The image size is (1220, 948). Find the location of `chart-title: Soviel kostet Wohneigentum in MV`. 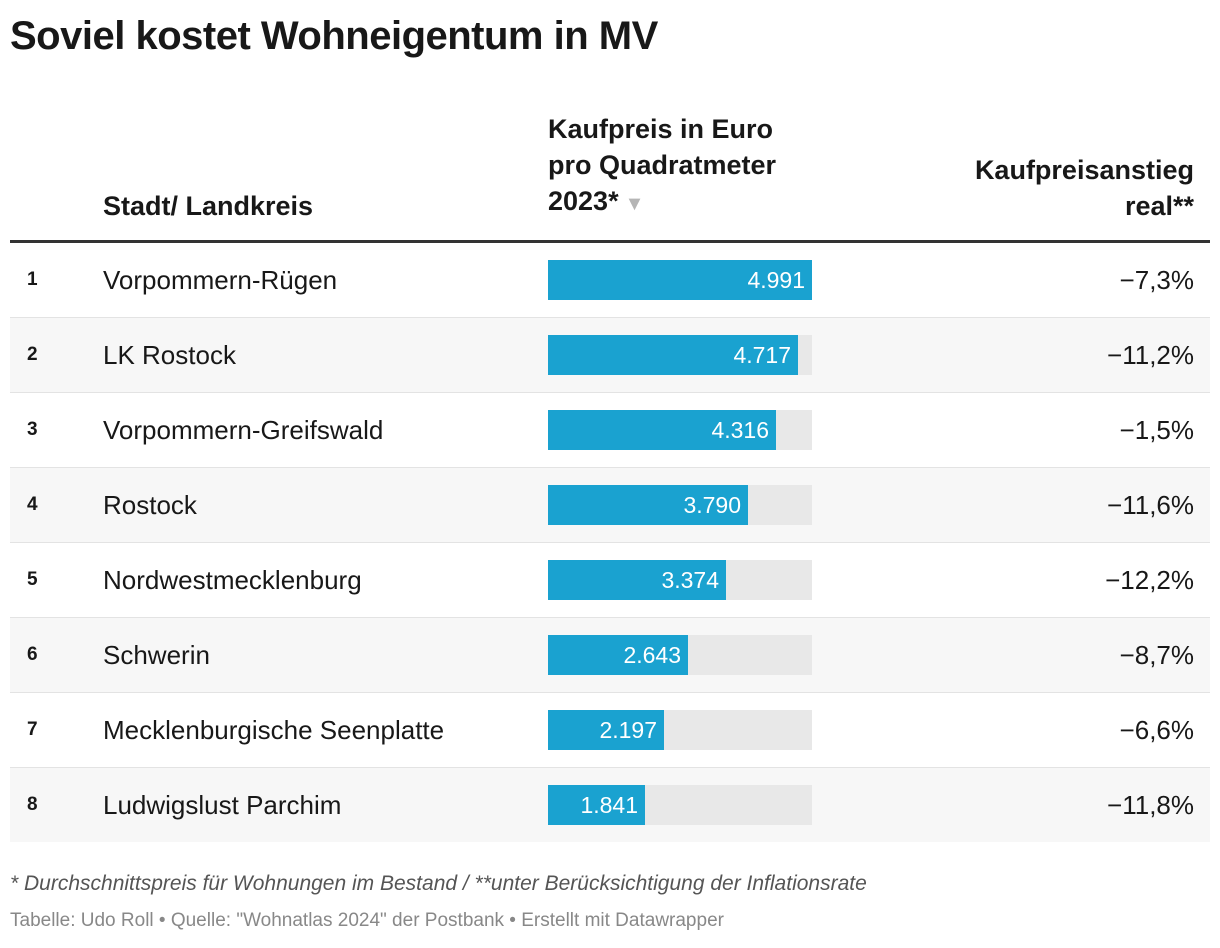

chart-title: Soviel kostet Wohneigentum in MV is located at coordinates (334, 36).